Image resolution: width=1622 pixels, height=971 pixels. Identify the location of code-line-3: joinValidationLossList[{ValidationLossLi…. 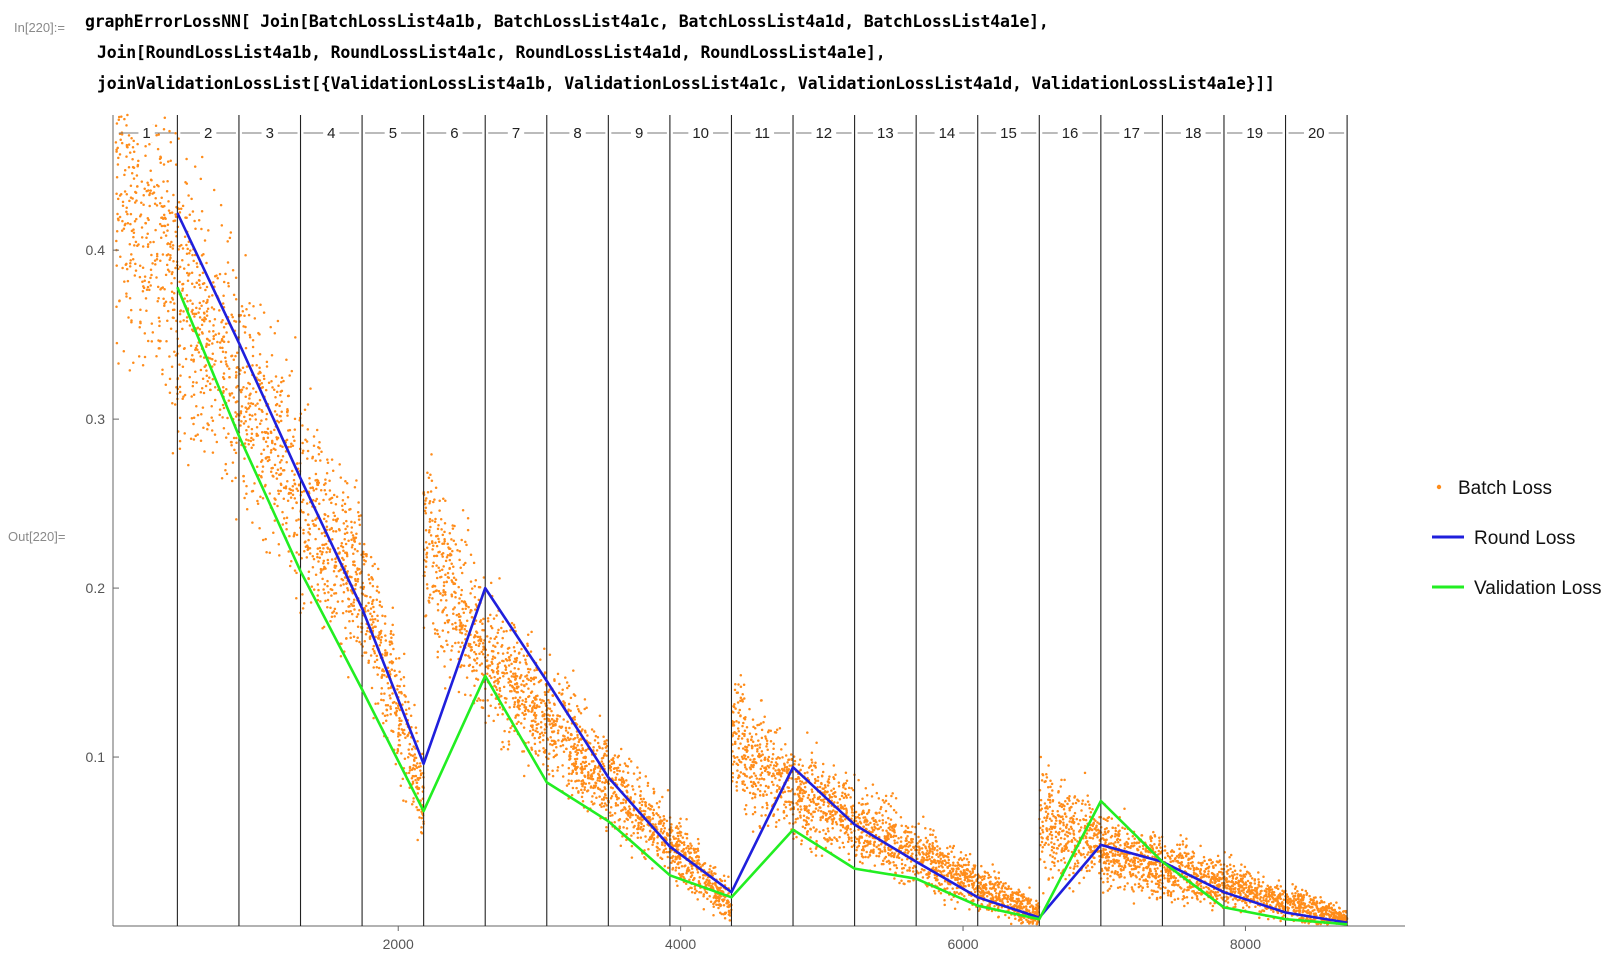
(686, 83).